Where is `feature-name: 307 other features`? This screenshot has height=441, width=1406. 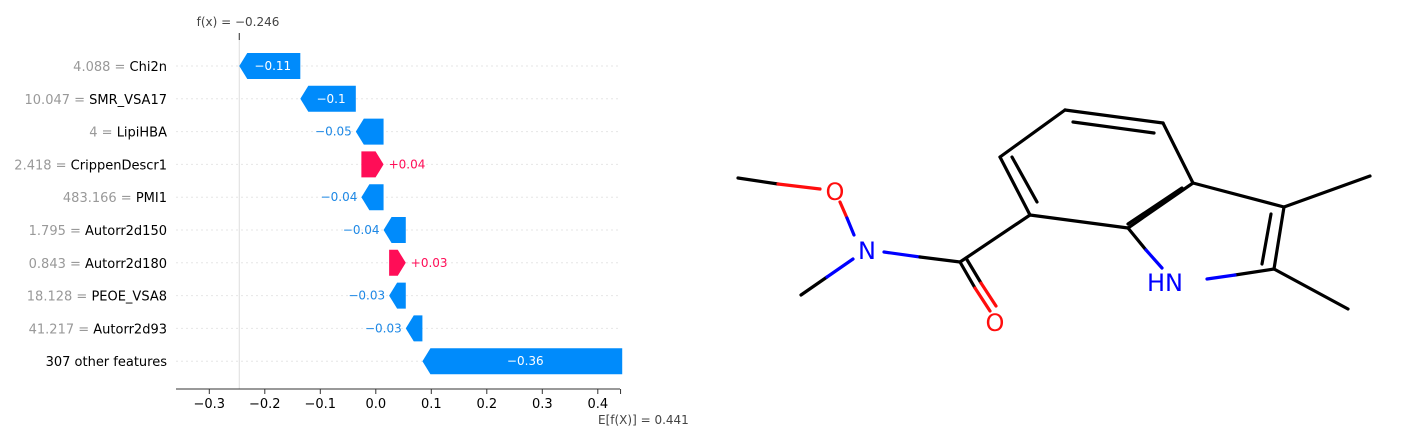 feature-name: 307 other features is located at coordinates (107, 362).